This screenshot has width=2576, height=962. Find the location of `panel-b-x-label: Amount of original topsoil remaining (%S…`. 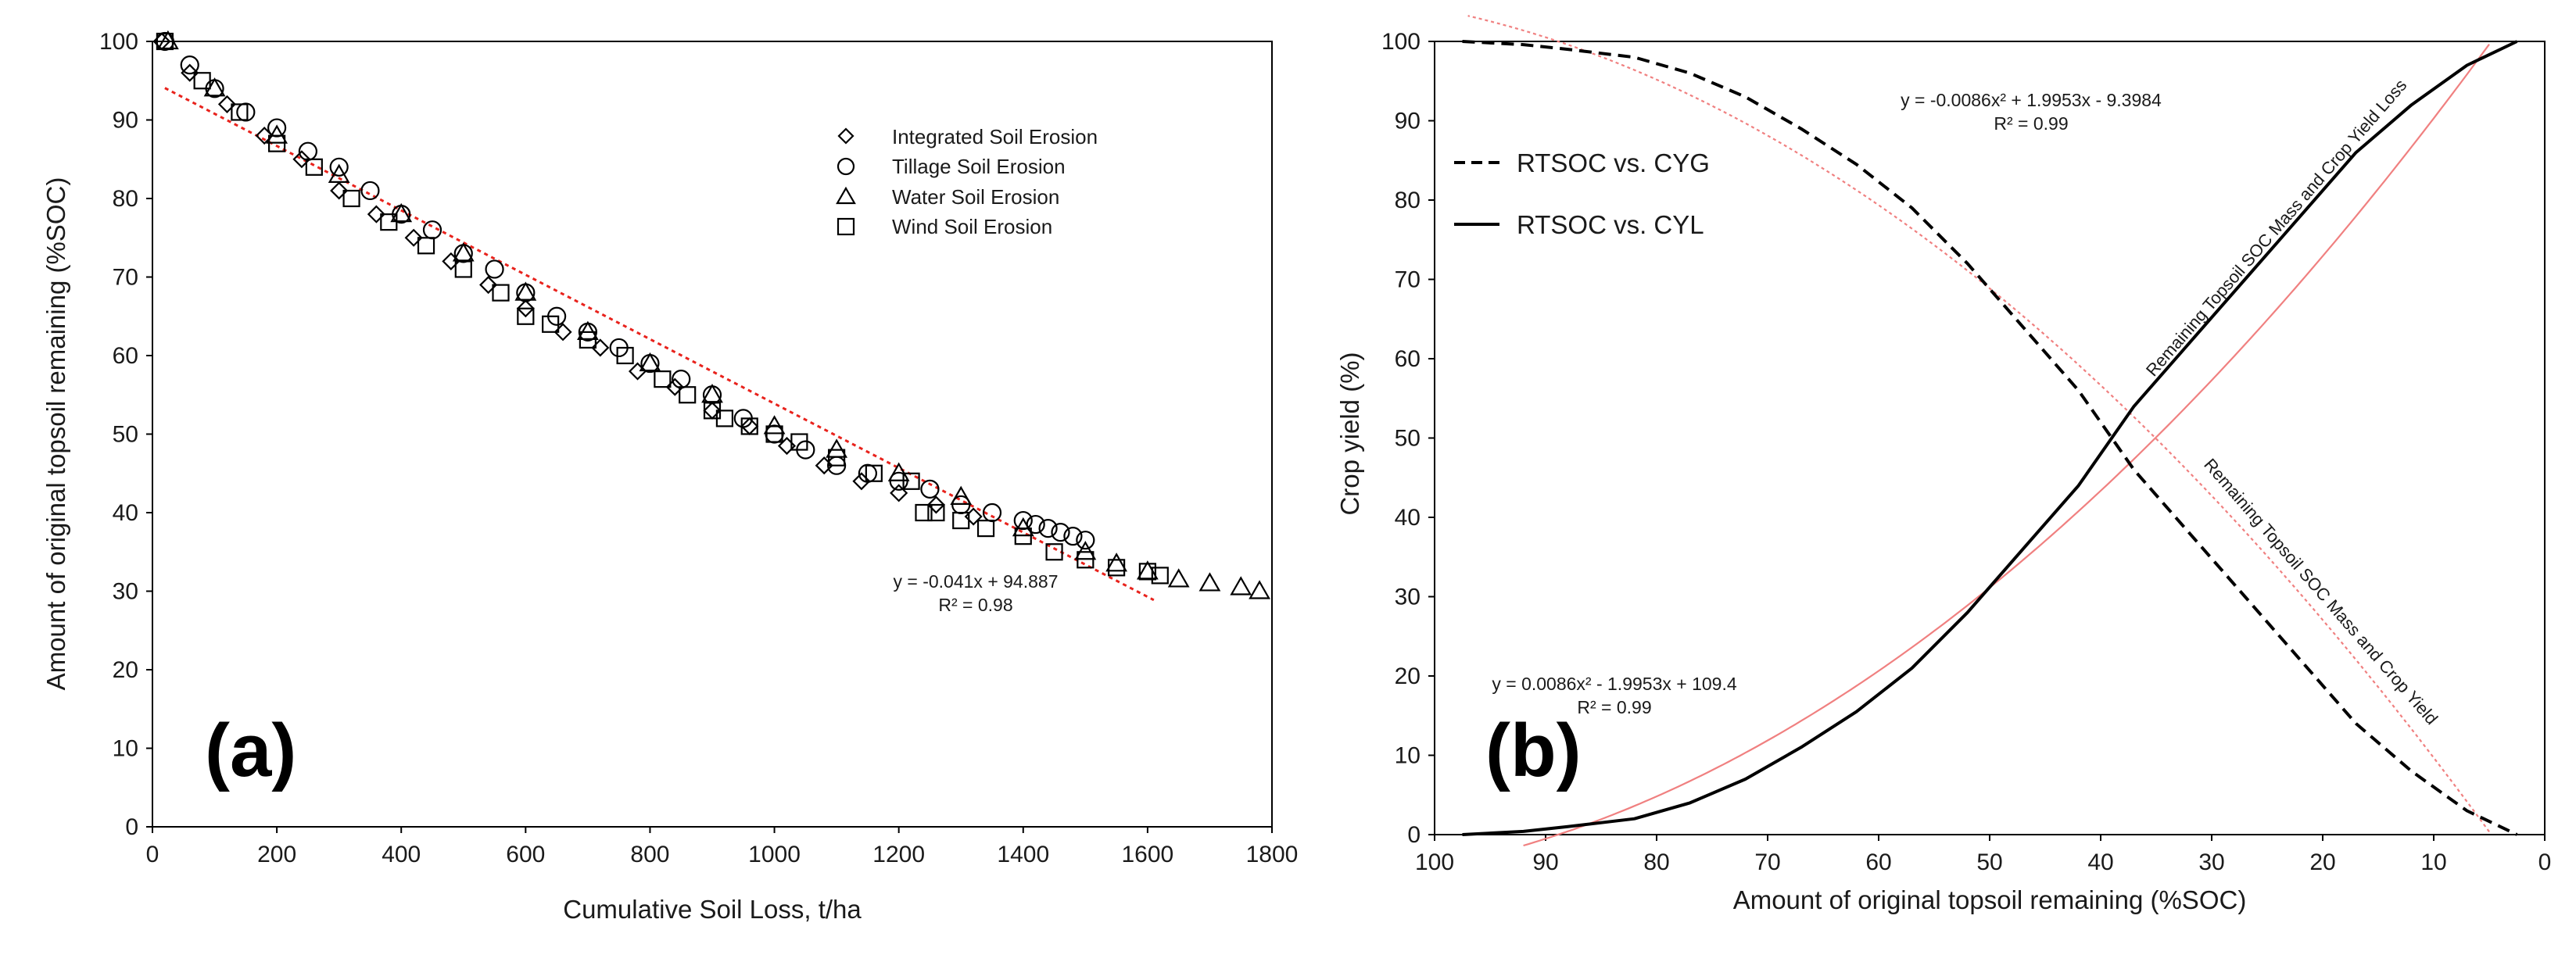

panel-b-x-label: Amount of original topsoil remaining (%S… is located at coordinates (1990, 899).